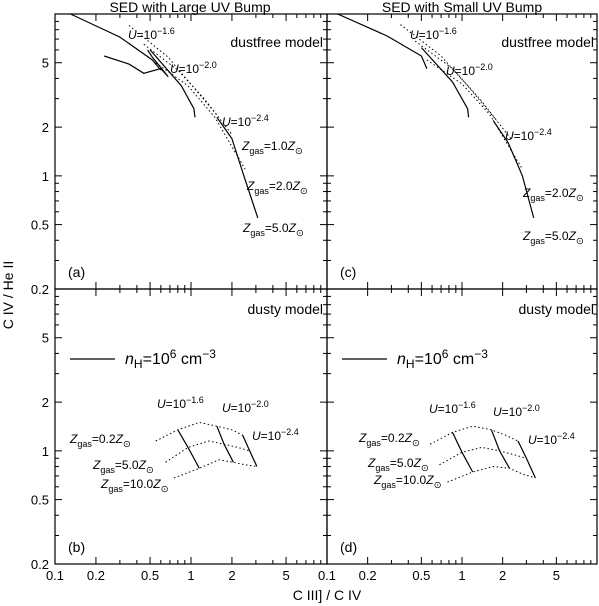  I want to click on x-axis-label: C III] / C IV, so click(327, 595).